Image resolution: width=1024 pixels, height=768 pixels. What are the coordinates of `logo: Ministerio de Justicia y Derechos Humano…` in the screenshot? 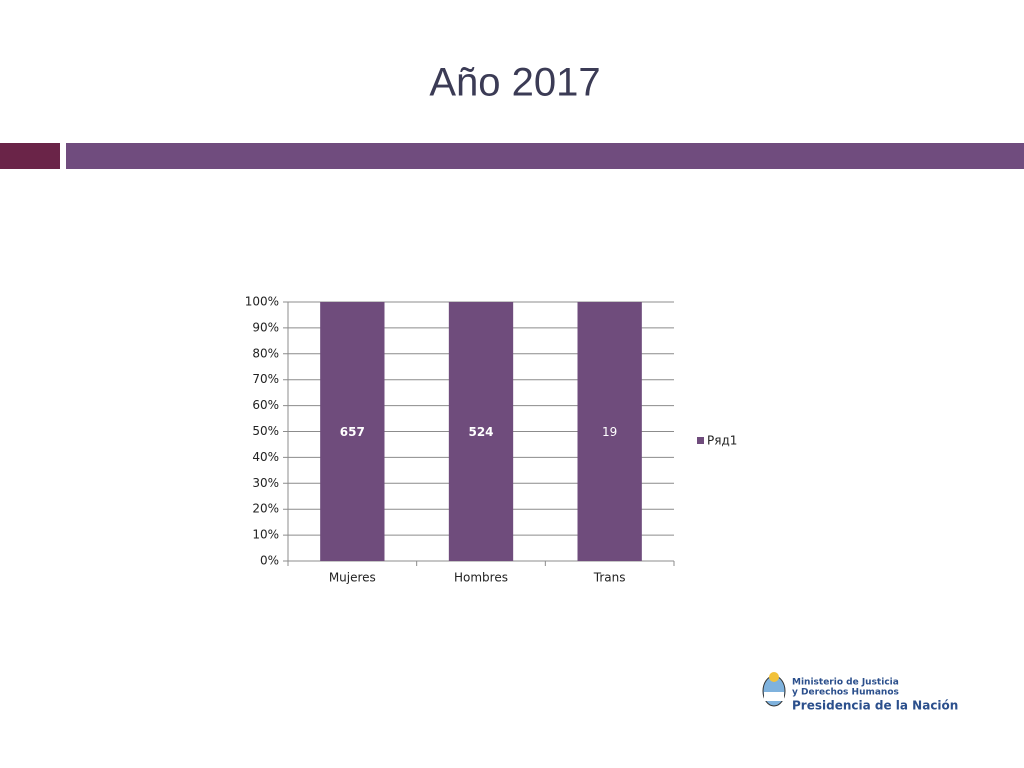 It's located at (860, 692).